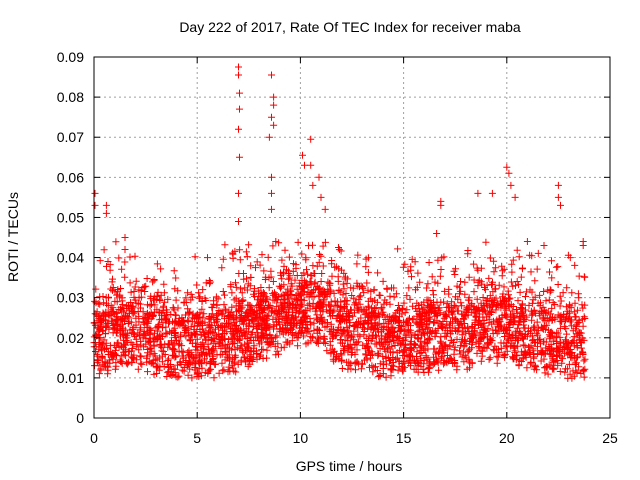  I want to click on y-tick-label: 0, so click(80, 418).